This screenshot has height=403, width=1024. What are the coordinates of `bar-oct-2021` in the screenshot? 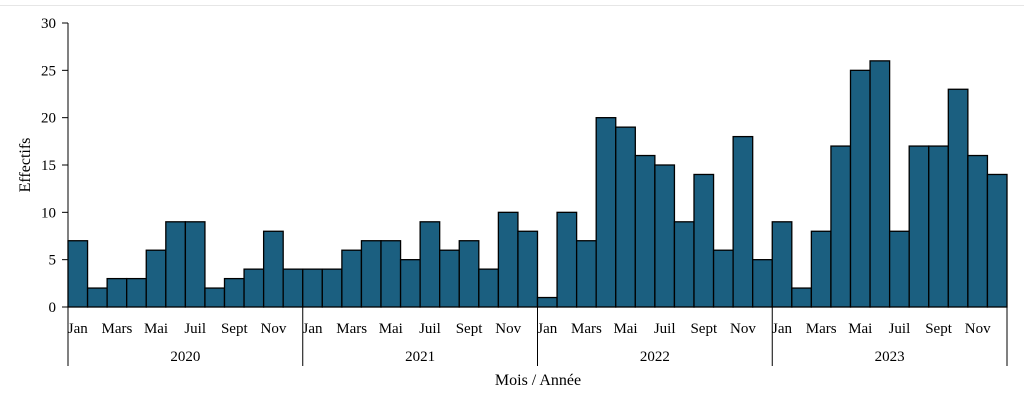 It's located at (489, 288).